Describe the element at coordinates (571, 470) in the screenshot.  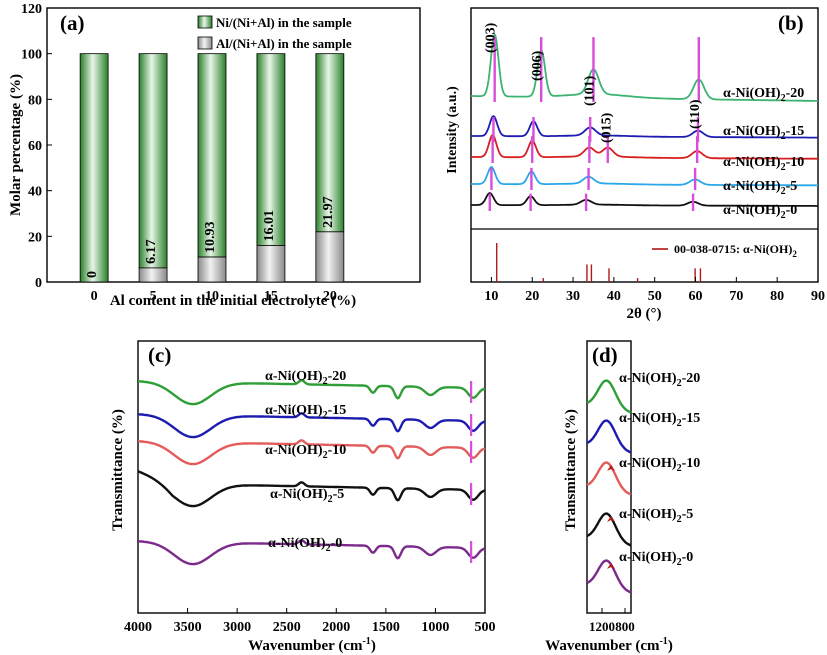
I see `panel-d-ylabel: Transmittance (%)` at that location.